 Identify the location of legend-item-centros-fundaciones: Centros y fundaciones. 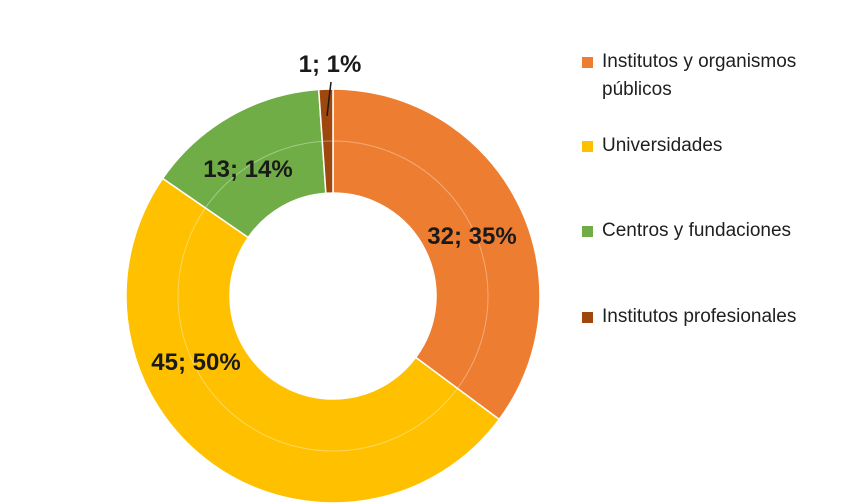
(717, 231).